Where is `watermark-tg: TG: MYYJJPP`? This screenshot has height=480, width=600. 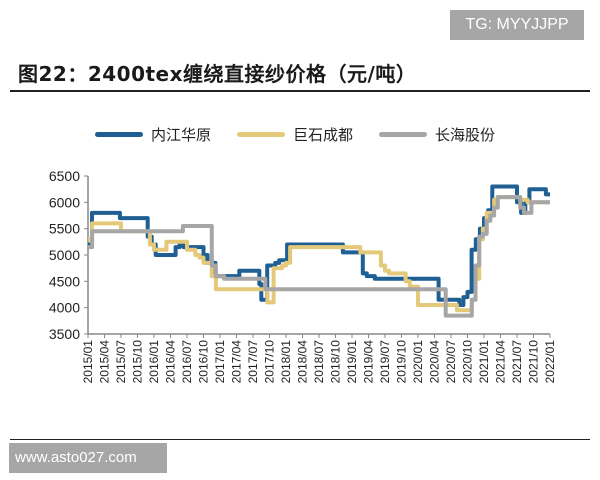
watermark-tg: TG: MYYJJPP is located at coordinates (517, 25).